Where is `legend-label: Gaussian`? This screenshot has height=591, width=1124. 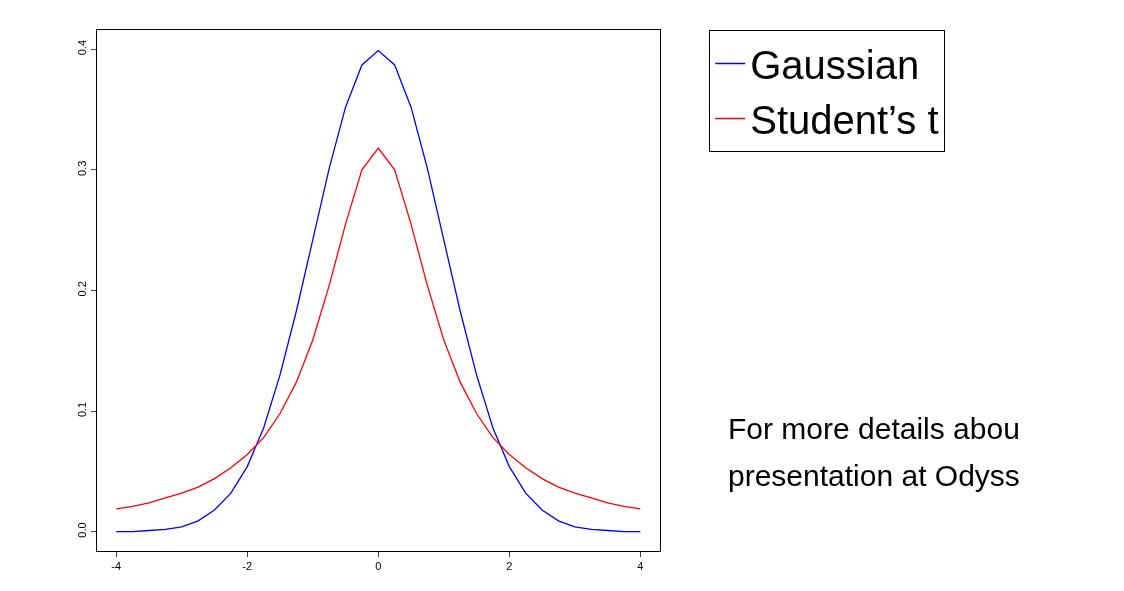 legend-label: Gaussian is located at coordinates (835, 65).